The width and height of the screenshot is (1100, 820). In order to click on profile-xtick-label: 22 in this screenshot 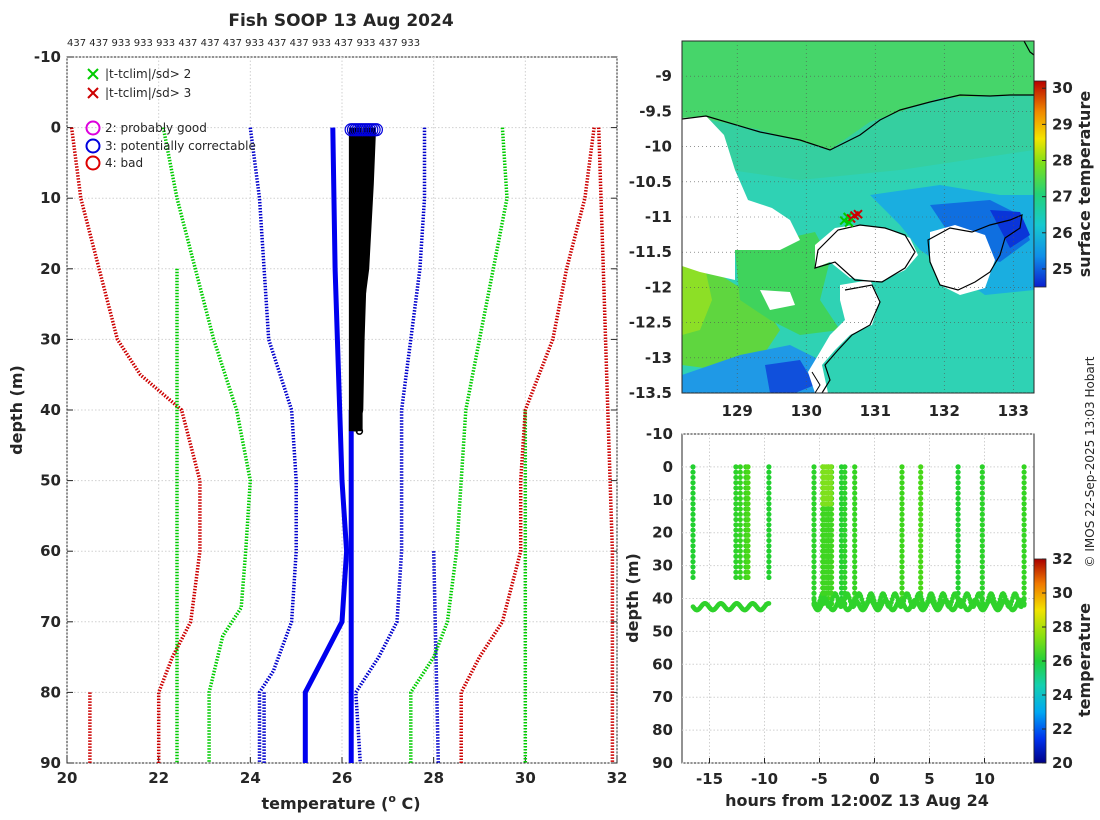, I will do `click(158, 778)`.